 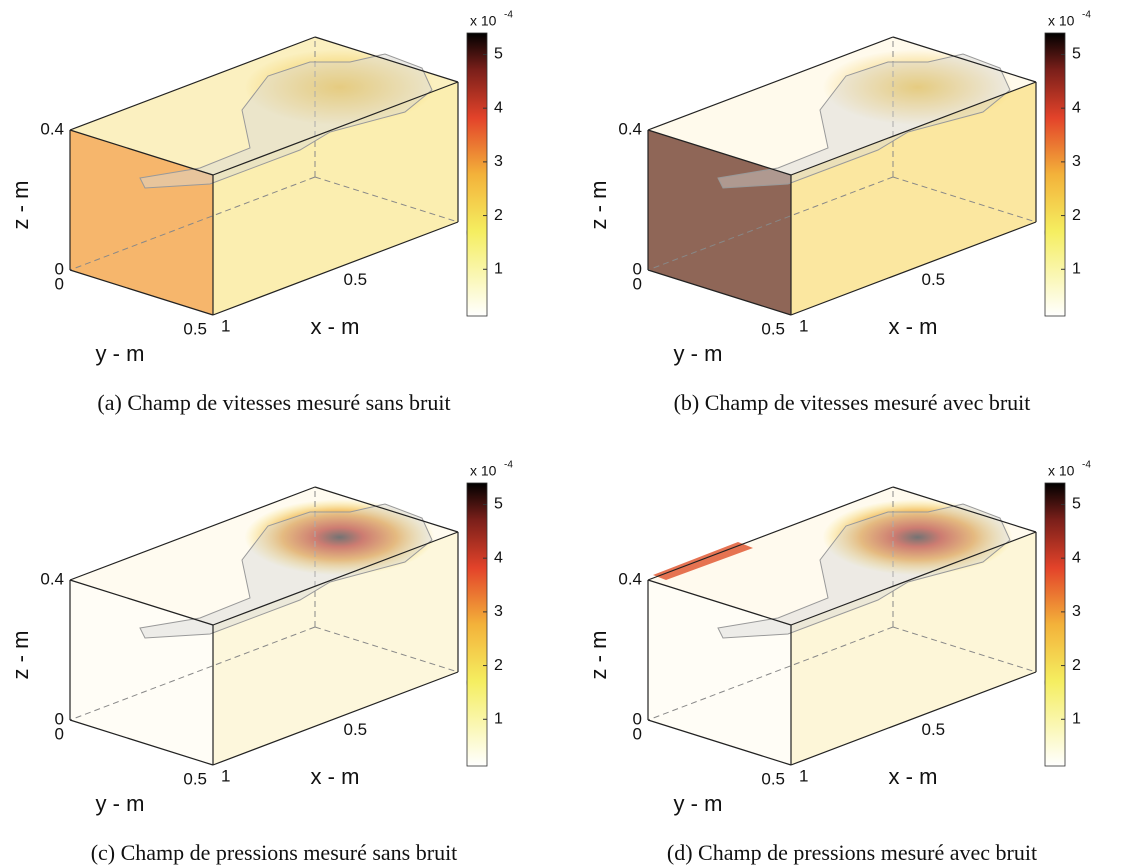 I want to click on caption: (a) Champ de vitesses mesuré sans bruit, so click(x=273, y=402).